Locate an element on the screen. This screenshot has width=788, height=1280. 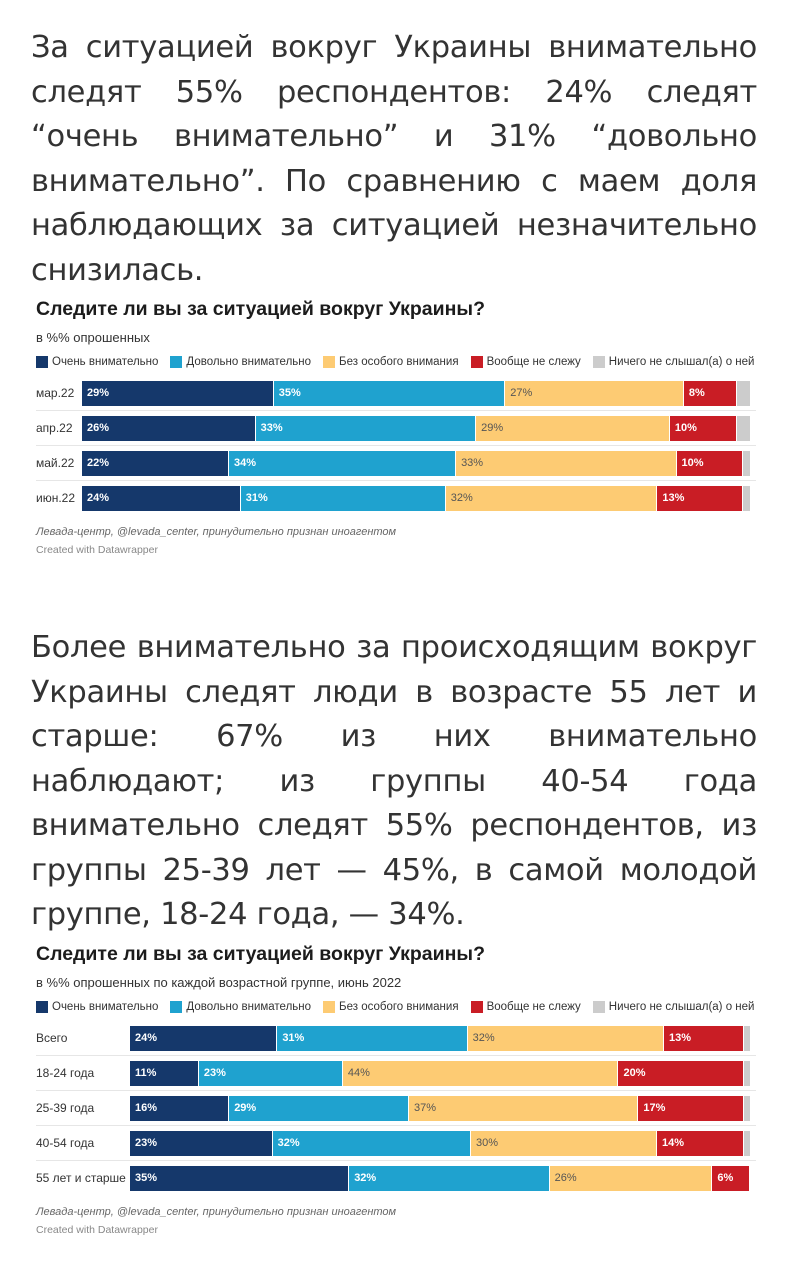
legend-item: Без особого внимания is located at coordinates (391, 362).